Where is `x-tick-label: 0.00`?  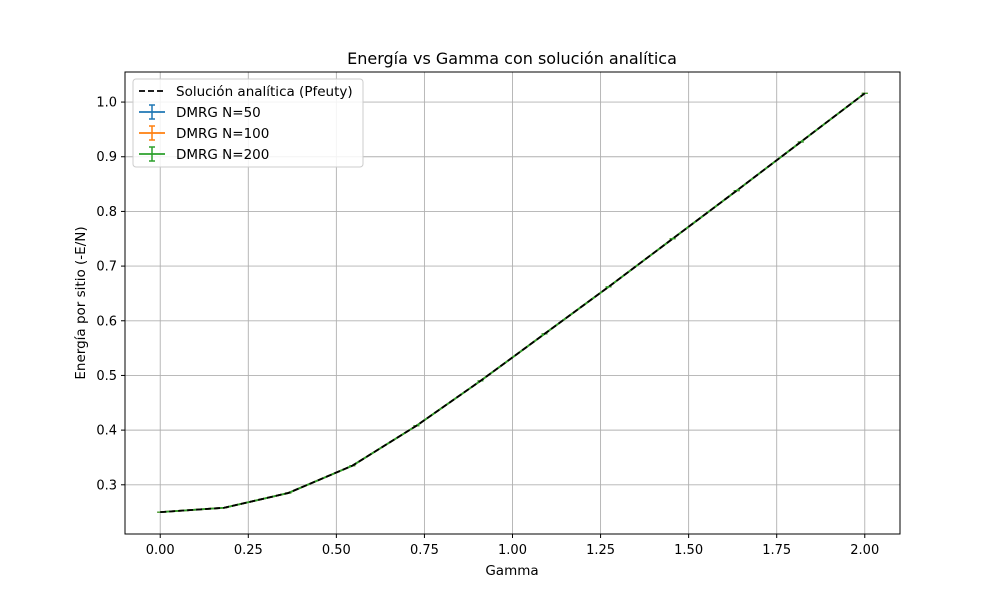 x-tick-label: 0.00 is located at coordinates (160, 550).